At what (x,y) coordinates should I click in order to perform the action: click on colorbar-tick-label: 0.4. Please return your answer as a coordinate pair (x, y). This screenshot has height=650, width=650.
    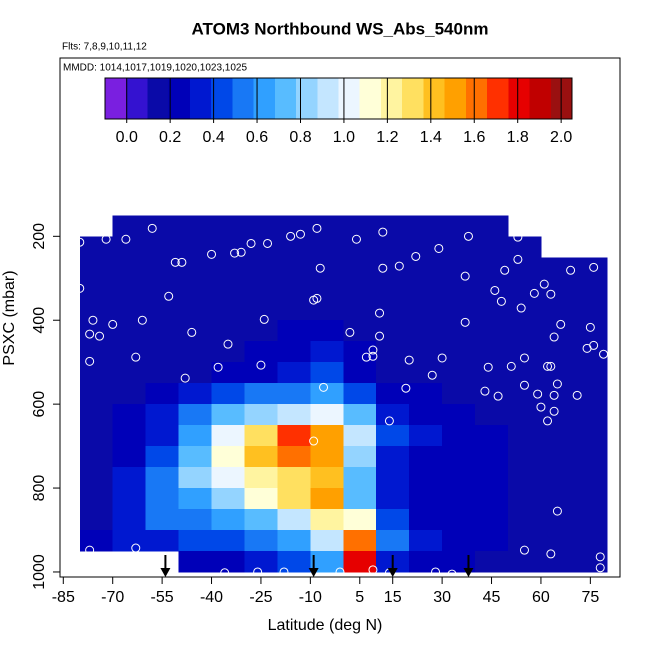
    Looking at the image, I should click on (213, 137).